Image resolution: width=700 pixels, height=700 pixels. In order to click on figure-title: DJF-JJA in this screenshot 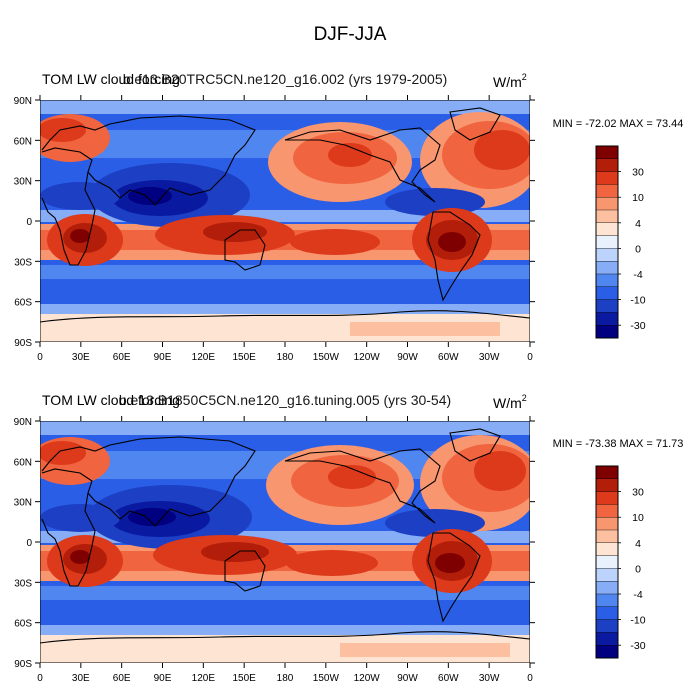, I will do `click(350, 34)`.